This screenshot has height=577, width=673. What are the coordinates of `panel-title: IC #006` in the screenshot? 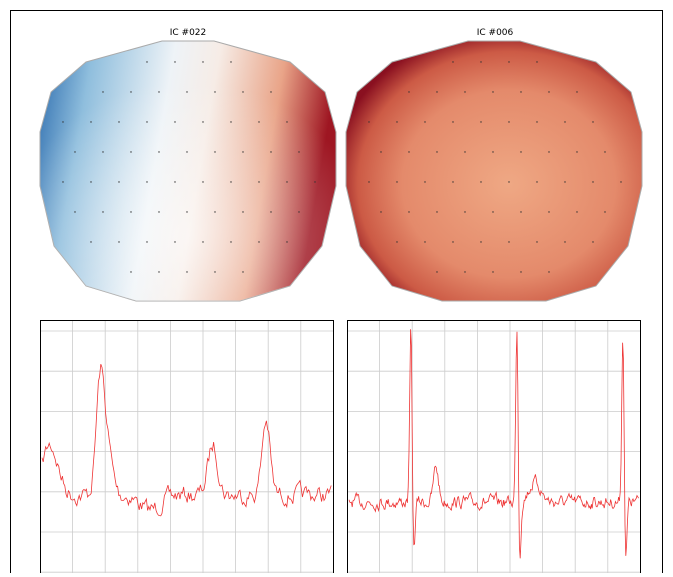 It's located at (495, 33).